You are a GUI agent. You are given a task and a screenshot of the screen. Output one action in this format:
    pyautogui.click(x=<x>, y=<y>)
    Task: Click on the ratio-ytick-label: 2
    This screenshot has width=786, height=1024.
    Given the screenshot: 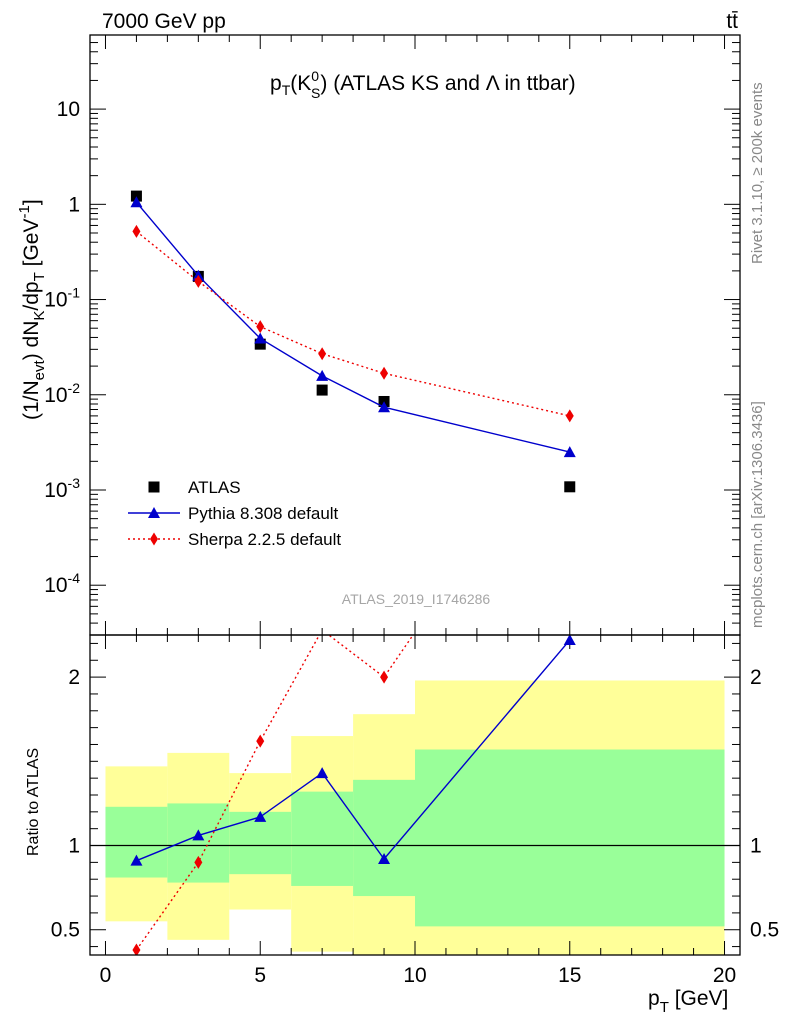 What is the action you would take?
    pyautogui.click(x=74, y=677)
    